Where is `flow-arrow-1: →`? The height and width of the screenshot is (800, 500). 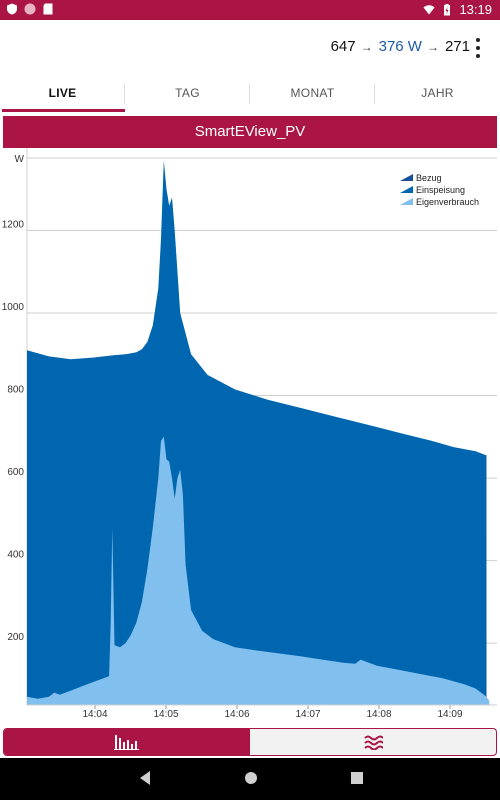 flow-arrow-1: → is located at coordinates (366, 47).